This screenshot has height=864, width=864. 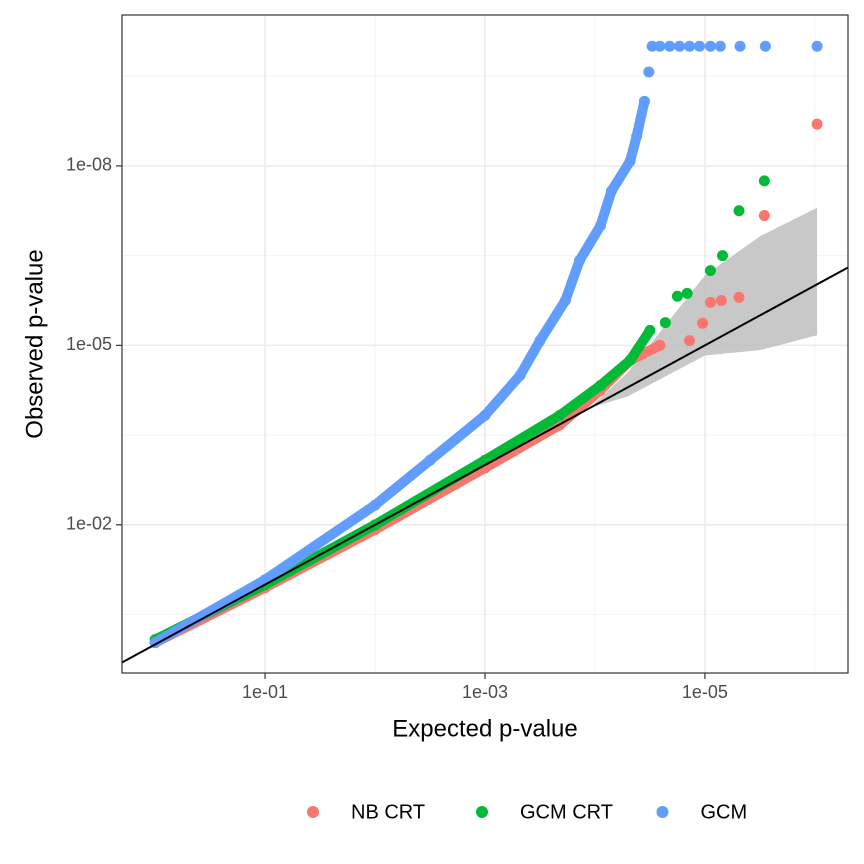 I want to click on x-tick-label: 1e-03, so click(x=485, y=692).